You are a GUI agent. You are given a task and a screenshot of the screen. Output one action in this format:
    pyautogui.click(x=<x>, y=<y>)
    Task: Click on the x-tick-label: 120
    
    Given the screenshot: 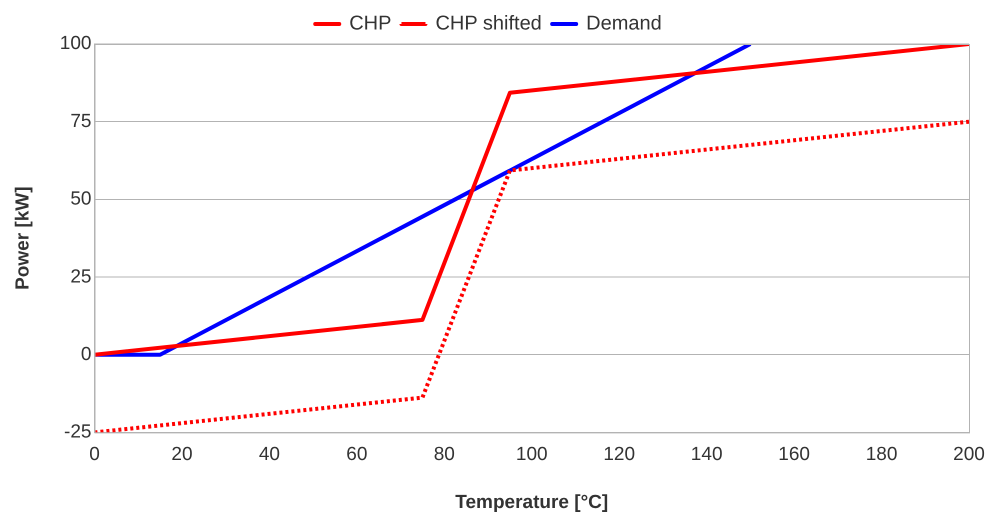 What is the action you would take?
    pyautogui.click(x=619, y=455)
    